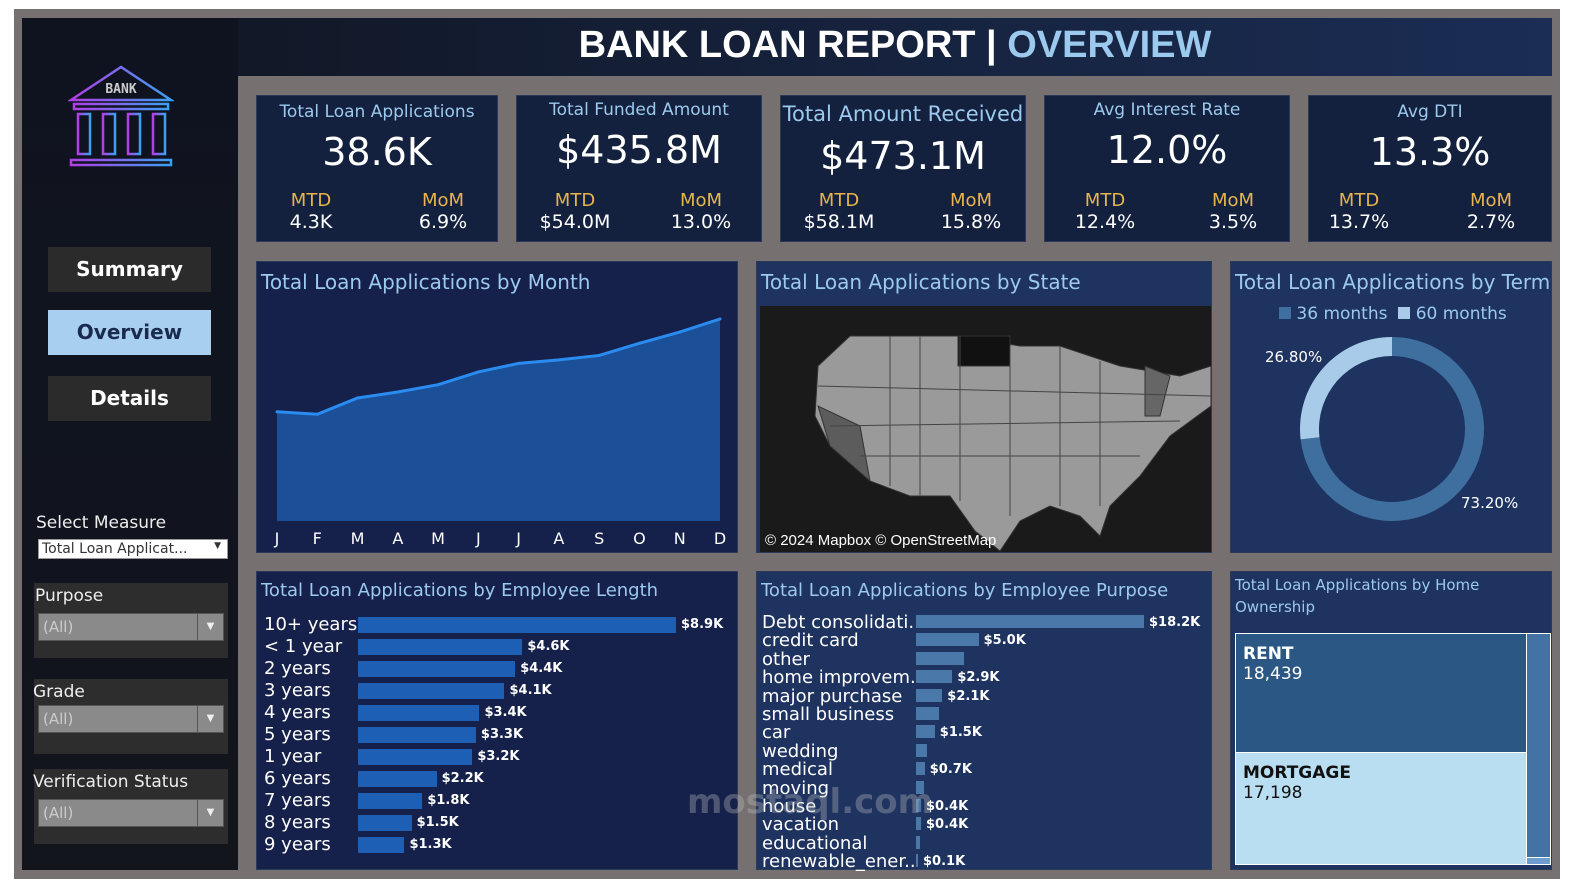  What do you see at coordinates (832, 696) in the screenshot?
I see `bar-category-label: major purchase` at bounding box center [832, 696].